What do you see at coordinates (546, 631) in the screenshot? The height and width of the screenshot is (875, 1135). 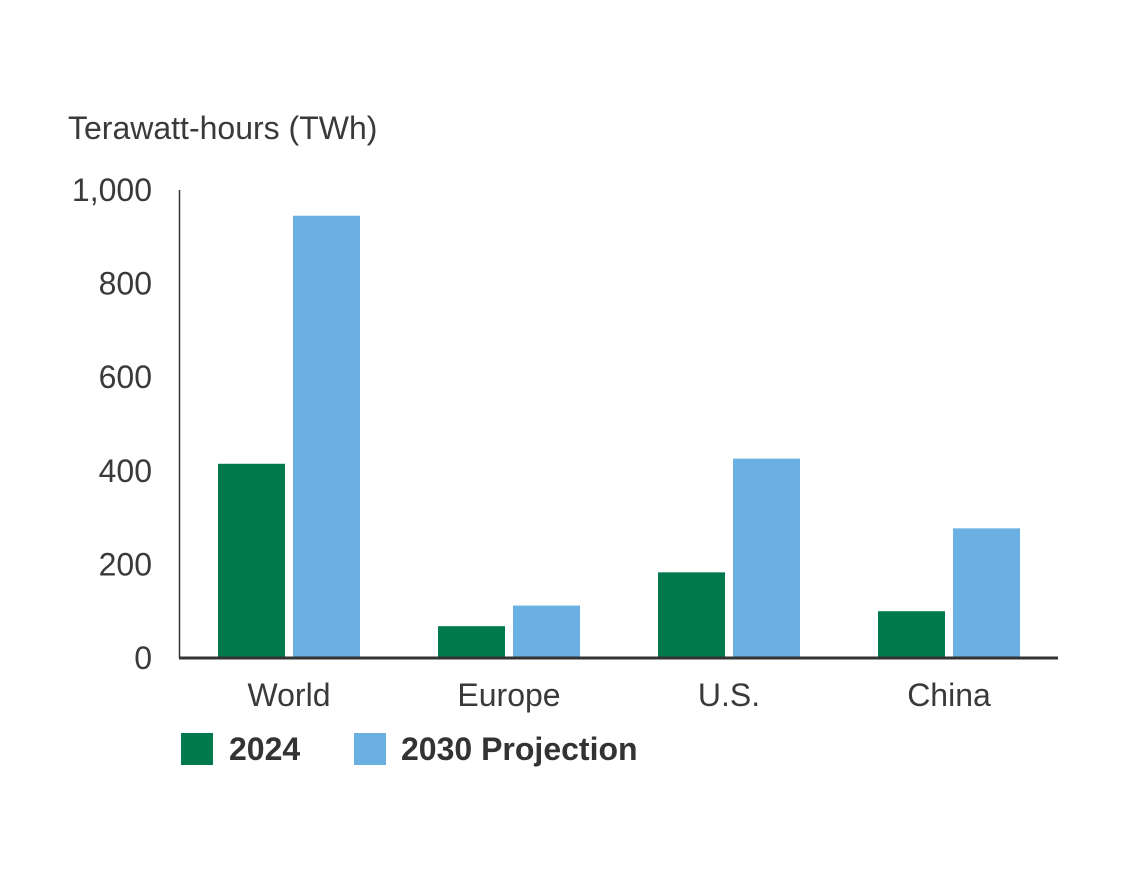 I see `bar-series-2-europe` at bounding box center [546, 631].